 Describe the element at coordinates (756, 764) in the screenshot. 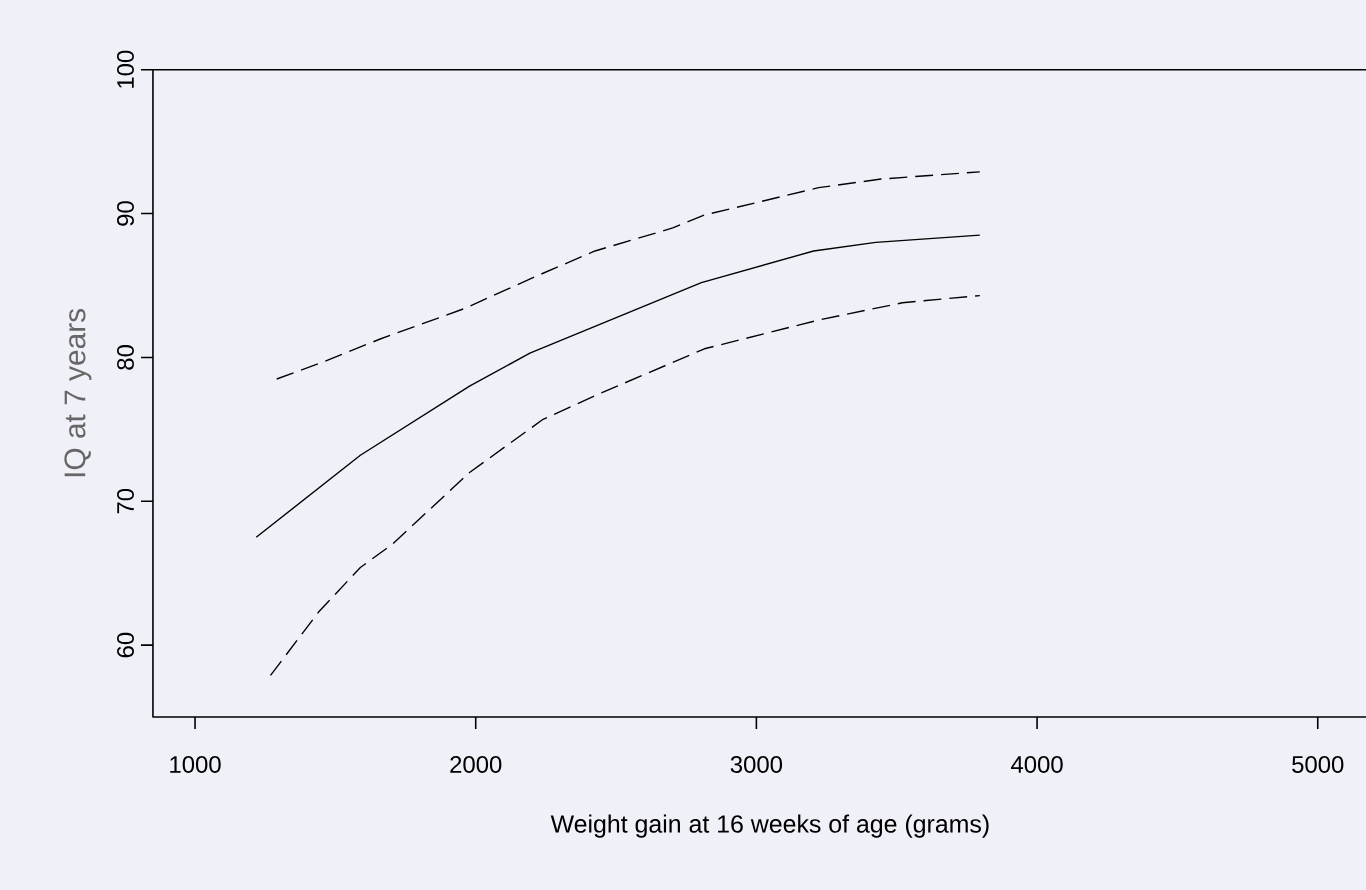

I see `x-tick-label: 3000` at that location.